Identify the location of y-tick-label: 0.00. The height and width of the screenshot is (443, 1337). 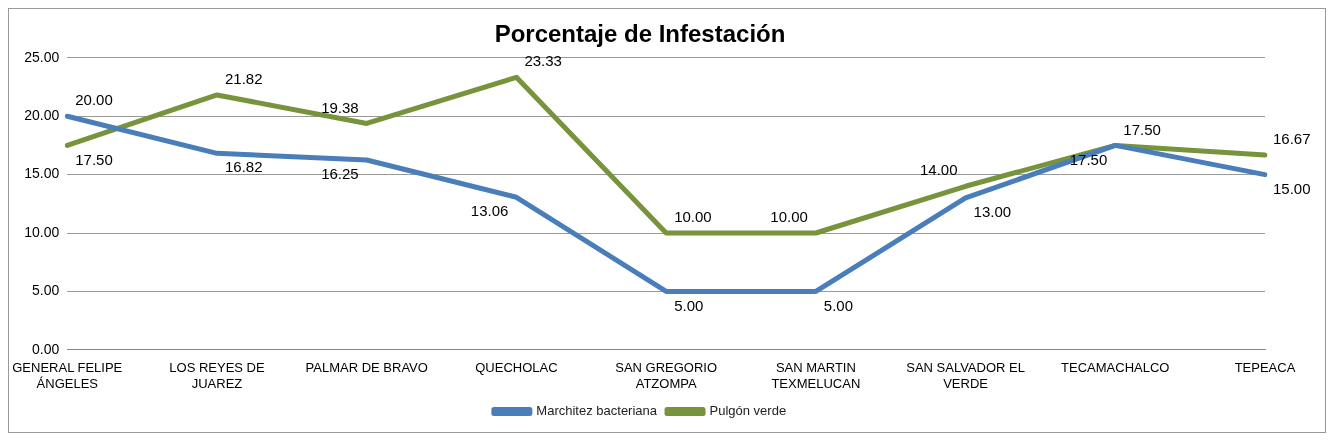
(46, 348).